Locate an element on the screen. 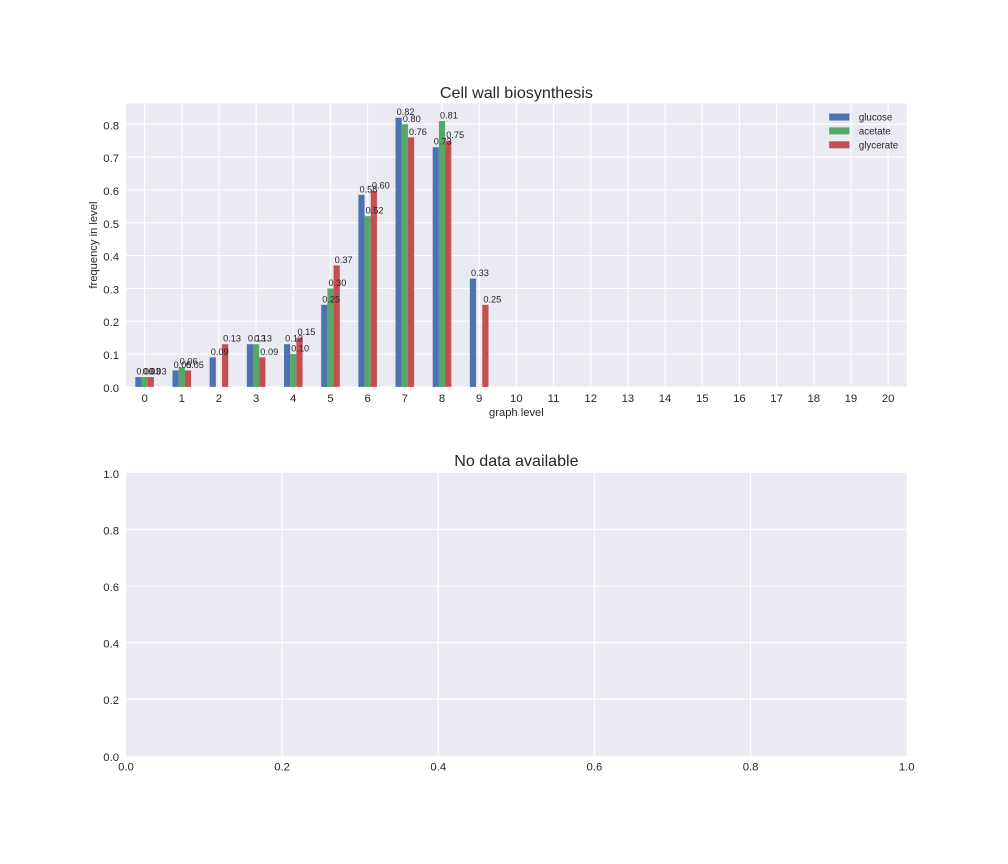 The width and height of the screenshot is (1008, 864). svg-text: 17 is located at coordinates (776, 399).